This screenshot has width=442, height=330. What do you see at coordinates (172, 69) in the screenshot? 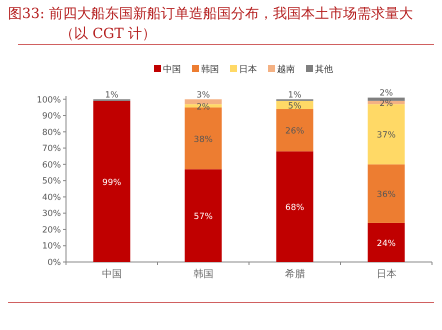
I see `legend-label: 中国` at bounding box center [172, 69].